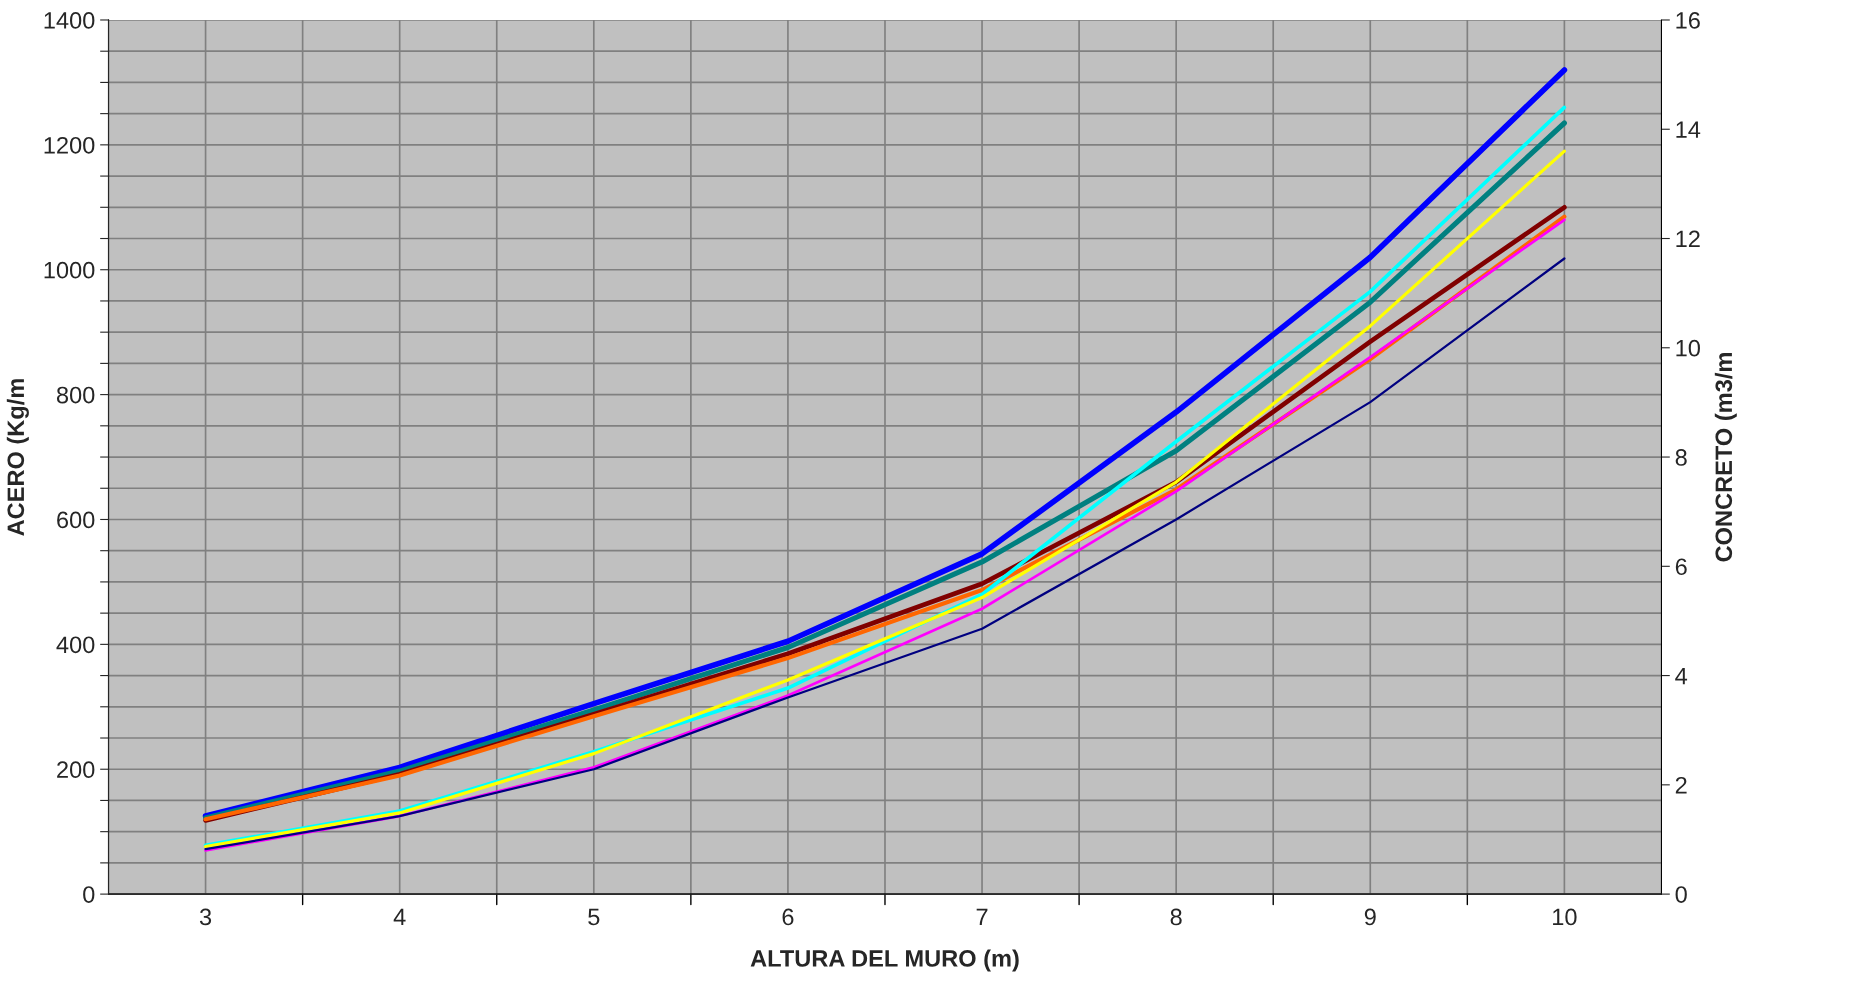 The height and width of the screenshot is (999, 1871). What do you see at coordinates (982, 917) in the screenshot?
I see `x-tick-label: 7` at bounding box center [982, 917].